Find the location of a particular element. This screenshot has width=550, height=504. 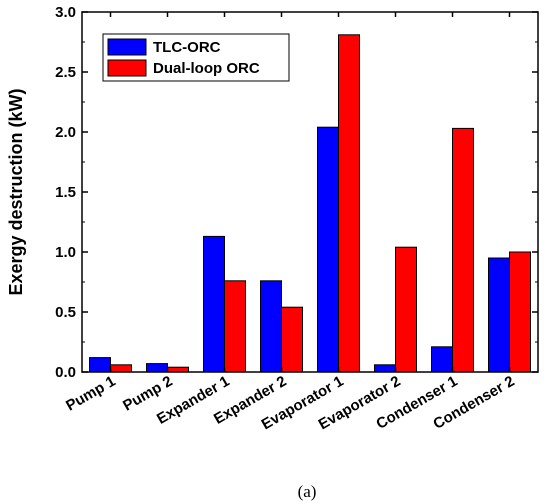

legend-label: TLC-ORC is located at coordinates (187, 47).